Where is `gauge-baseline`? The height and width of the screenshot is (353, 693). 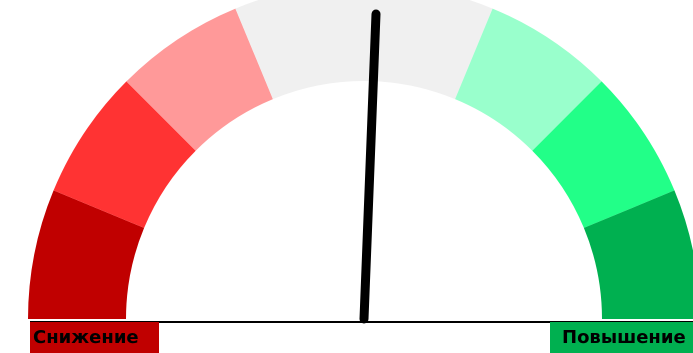
gauge-baseline is located at coordinates (361, 322).